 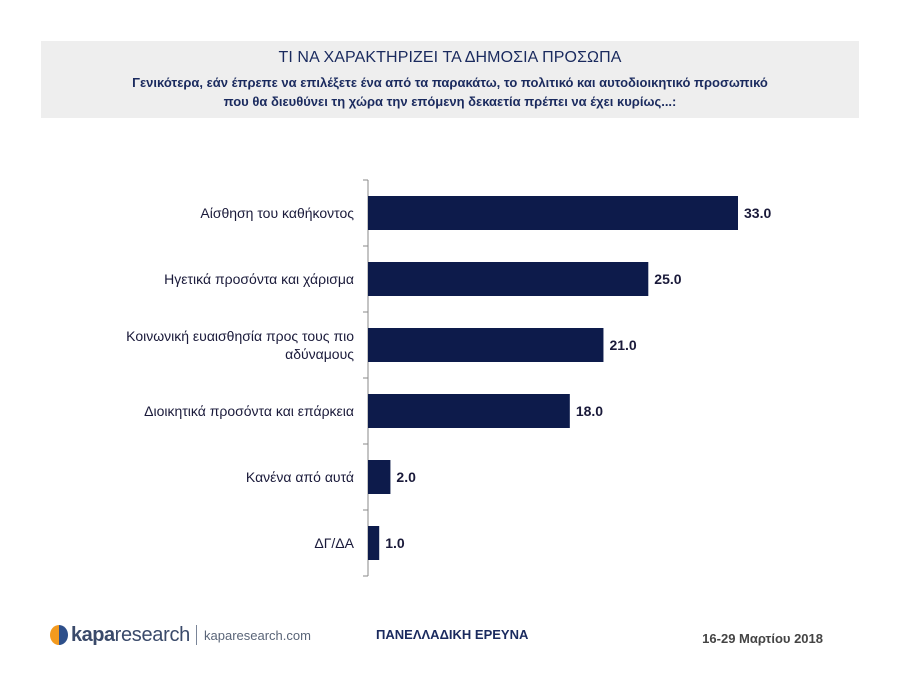 What do you see at coordinates (249, 411) in the screenshot?
I see `category-label: Διοικητικά προσόντα και επάρκεια` at bounding box center [249, 411].